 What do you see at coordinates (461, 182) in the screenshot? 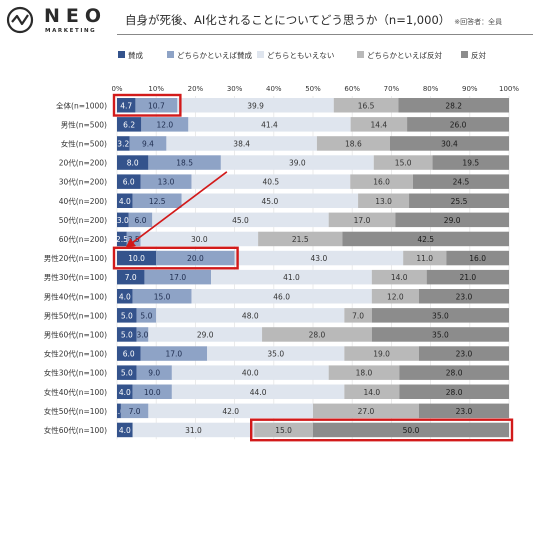
I see `data-label: 24.5` at bounding box center [461, 182].